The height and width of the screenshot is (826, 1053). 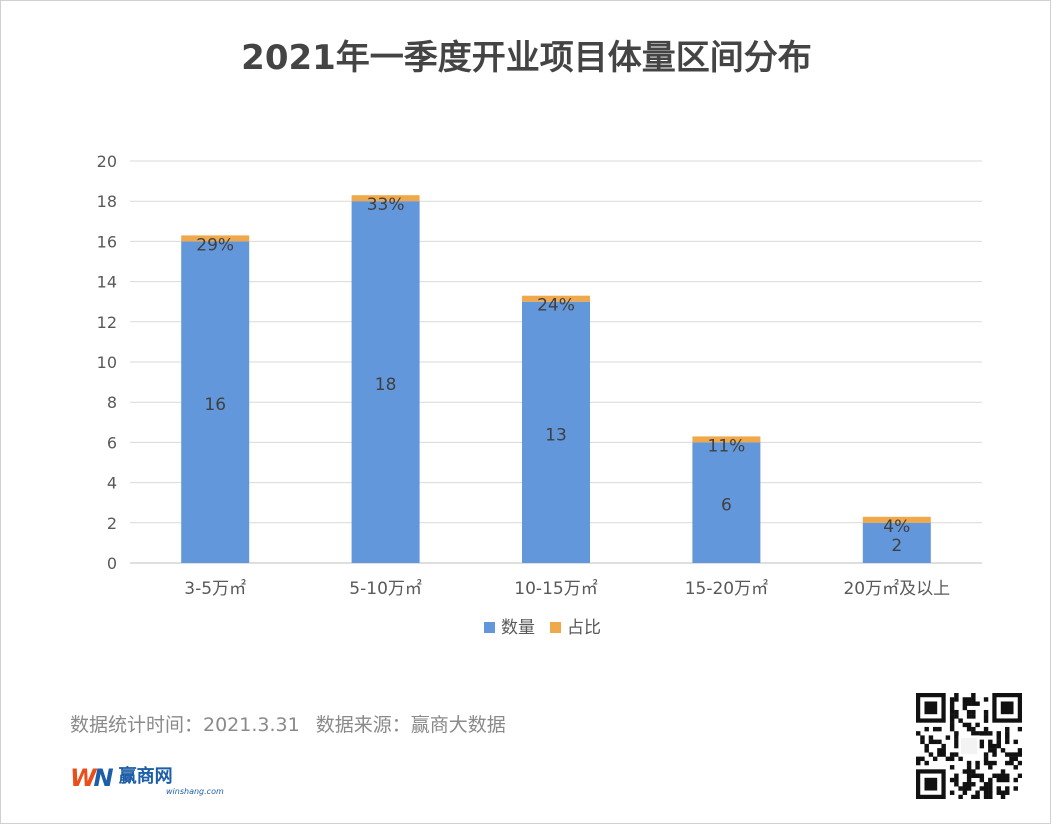 What do you see at coordinates (555, 627) in the screenshot?
I see `legend-swatch-ratio` at bounding box center [555, 627].